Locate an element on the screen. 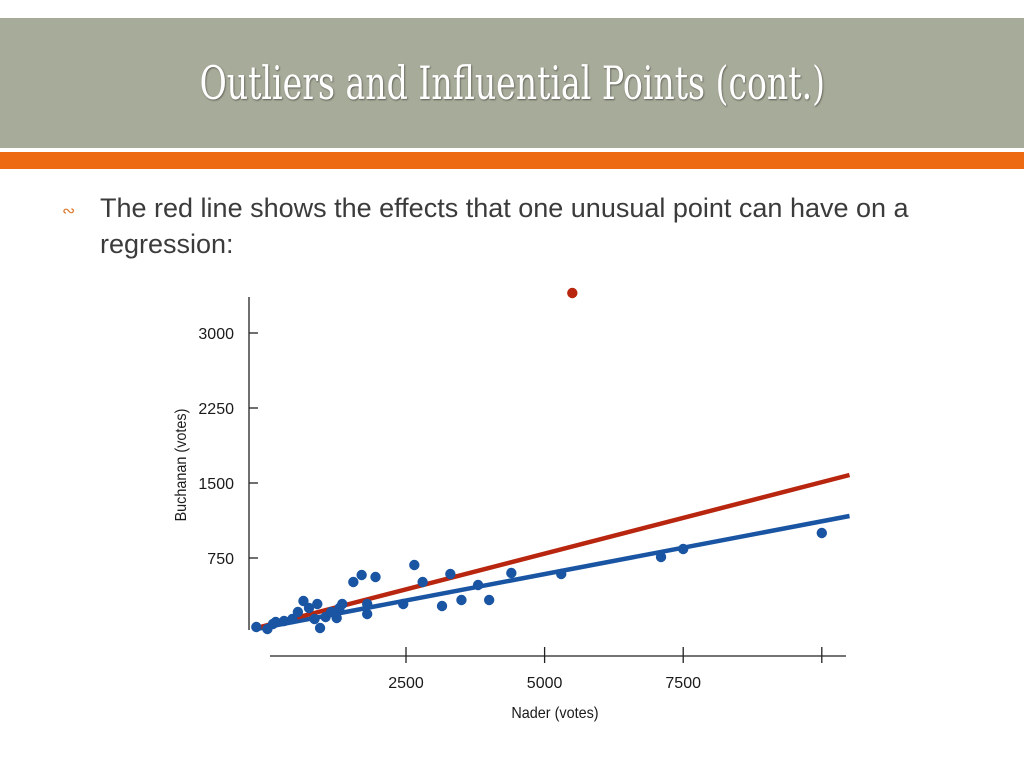 The height and width of the screenshot is (768, 1024). y-tick-label: 1500 is located at coordinates (216, 484).